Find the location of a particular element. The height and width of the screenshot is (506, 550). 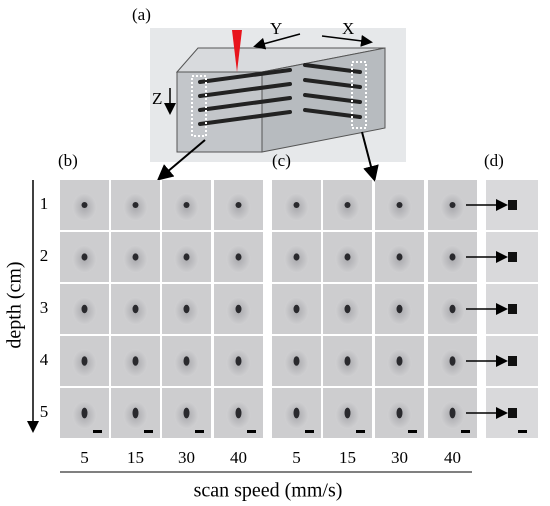

depth-label: 5 is located at coordinates (44, 411).